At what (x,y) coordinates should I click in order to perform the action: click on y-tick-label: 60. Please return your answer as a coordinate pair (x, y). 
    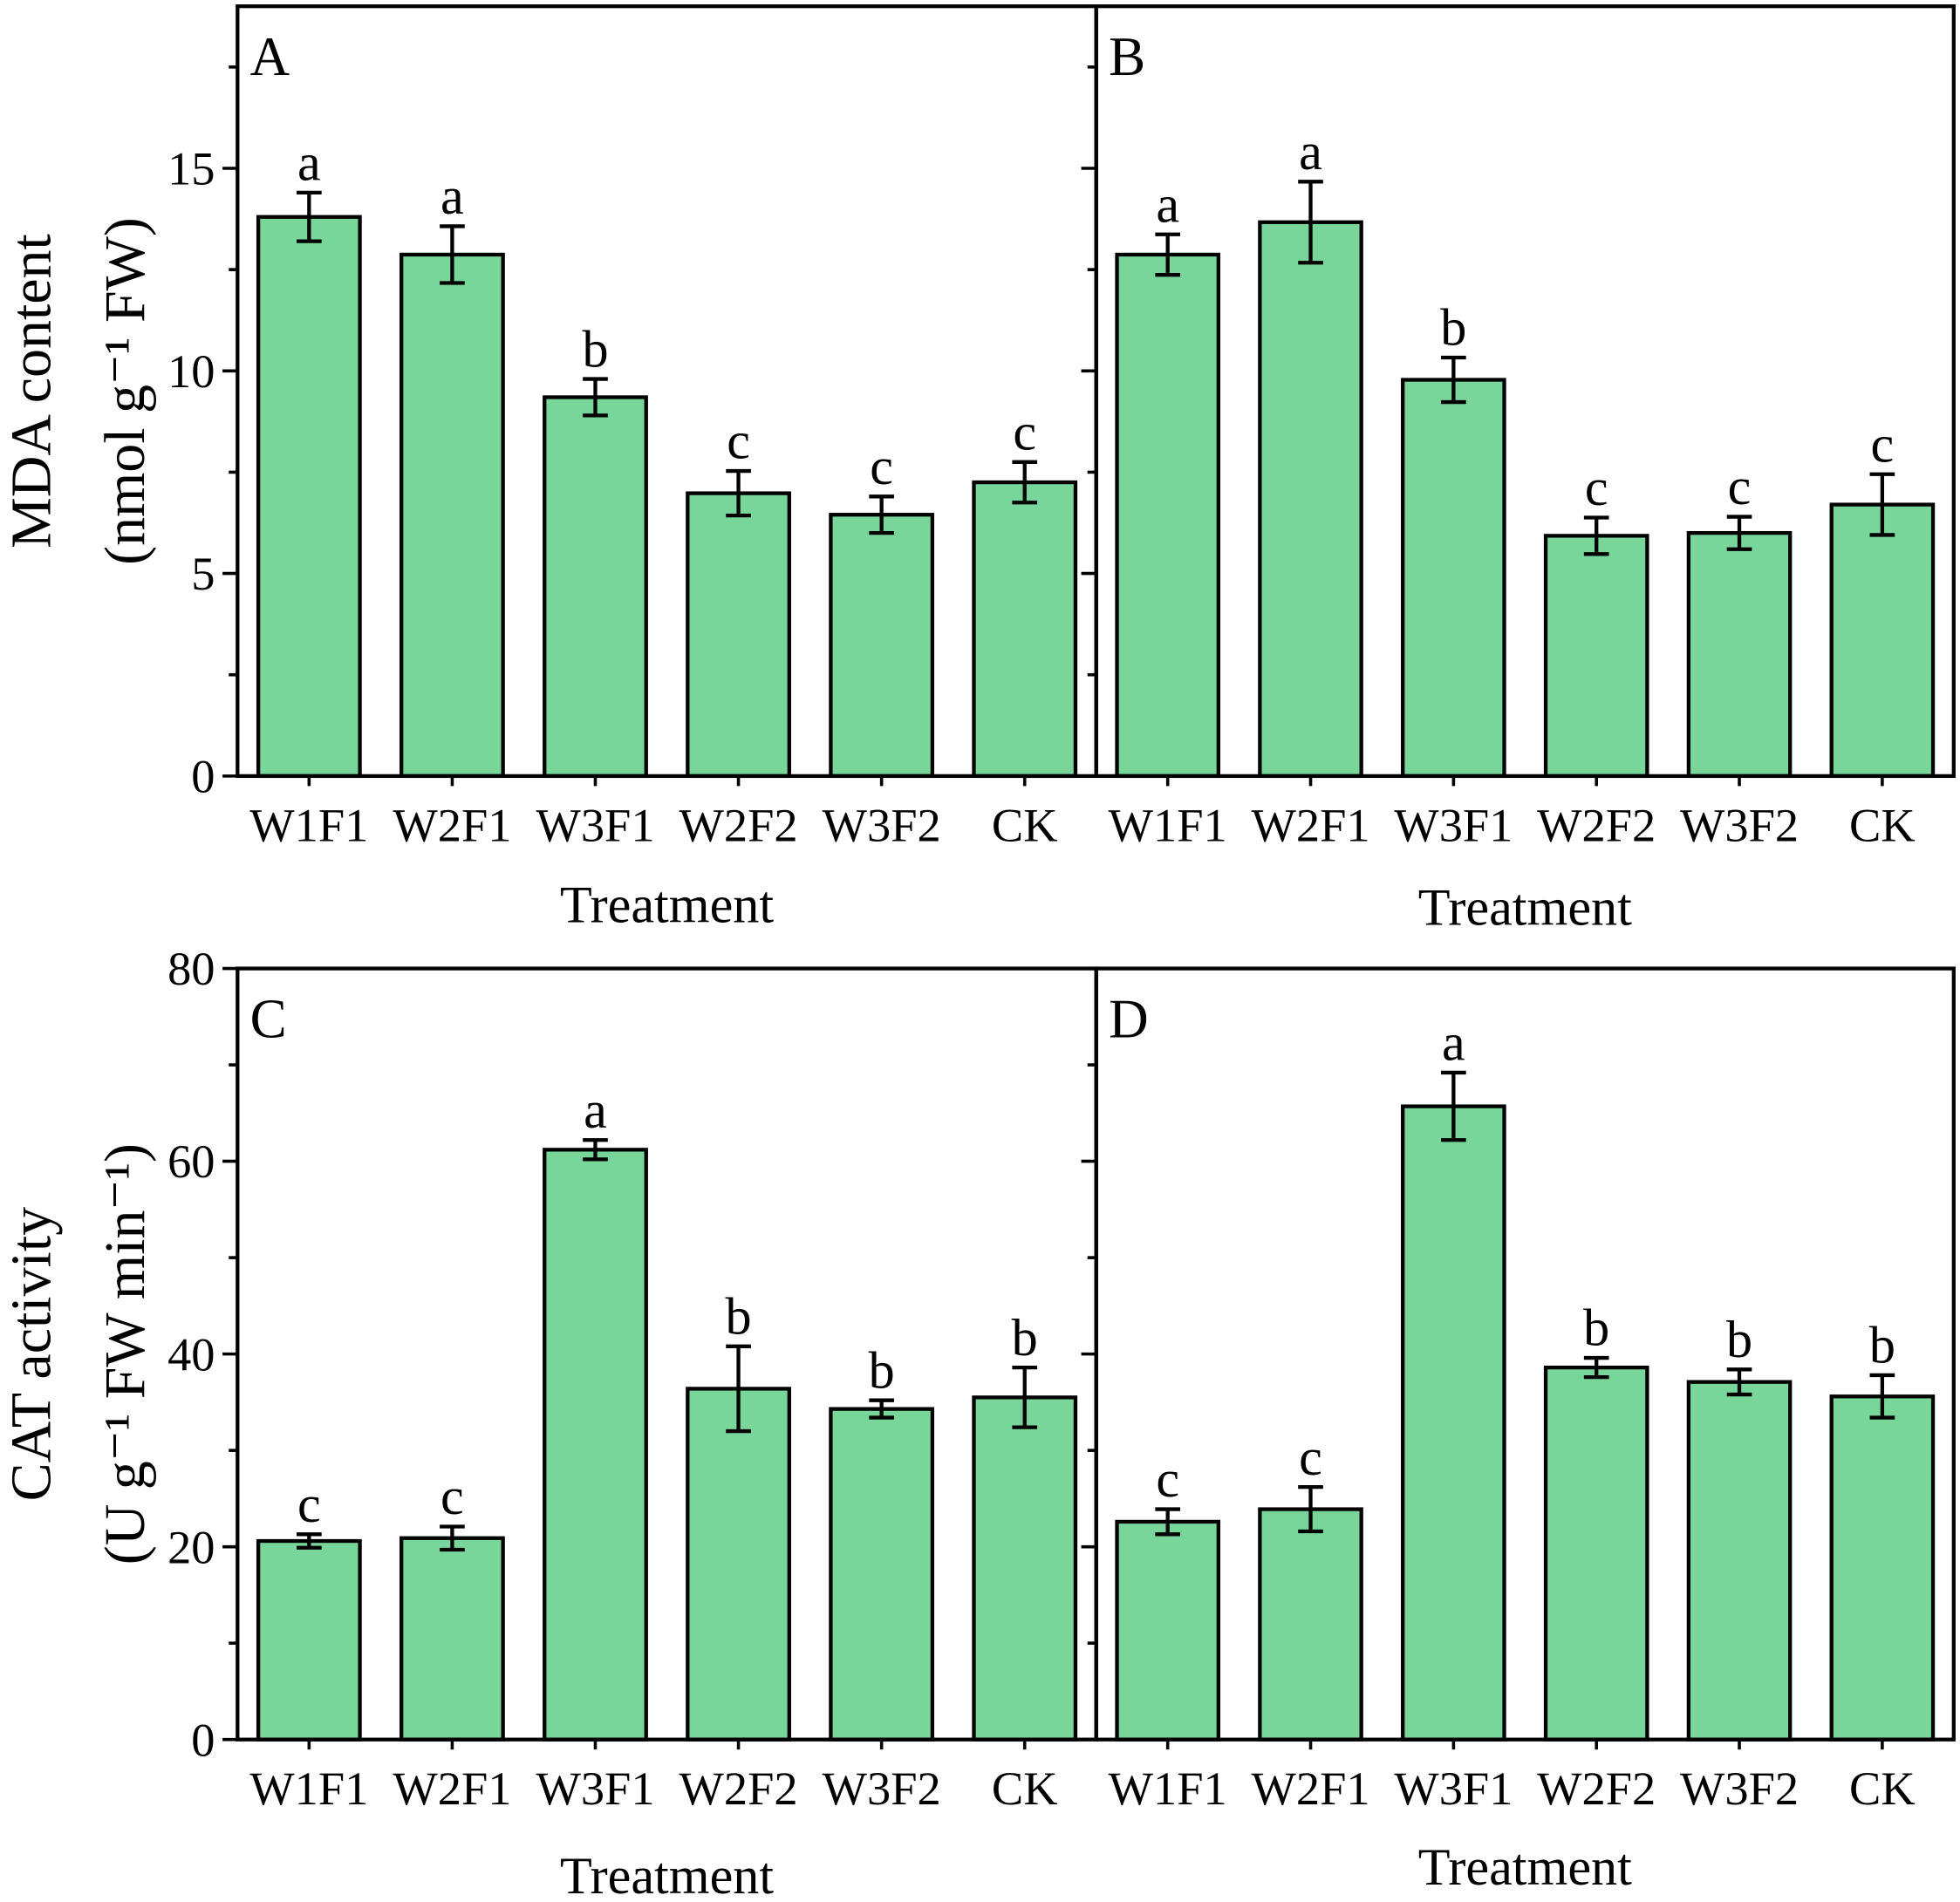
    Looking at the image, I should click on (191, 1161).